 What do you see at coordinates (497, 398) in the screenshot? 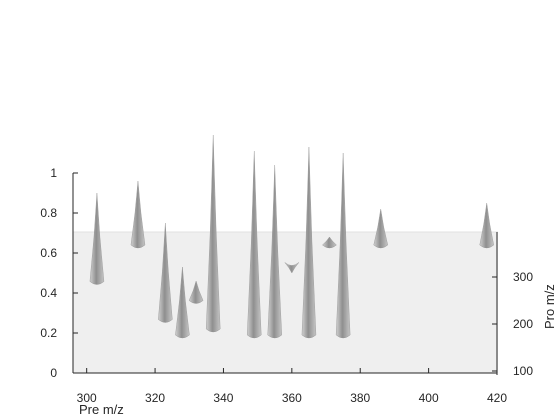
I see `x-tick-label-6: 420` at bounding box center [497, 398].